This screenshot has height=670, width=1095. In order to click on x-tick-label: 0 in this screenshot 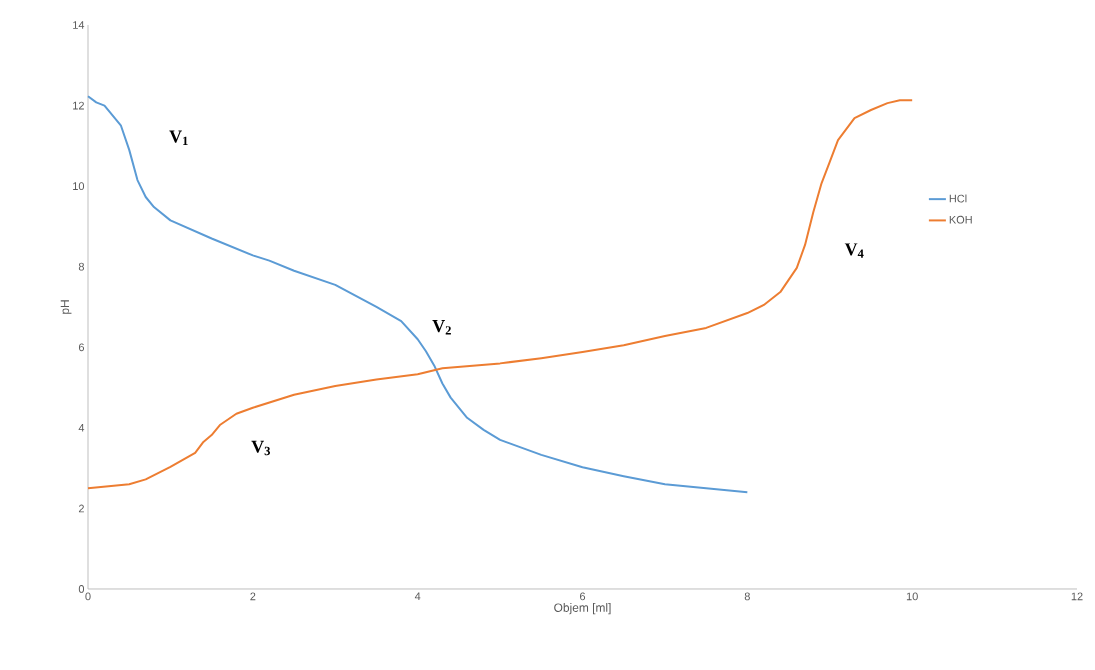, I will do `click(88, 596)`.